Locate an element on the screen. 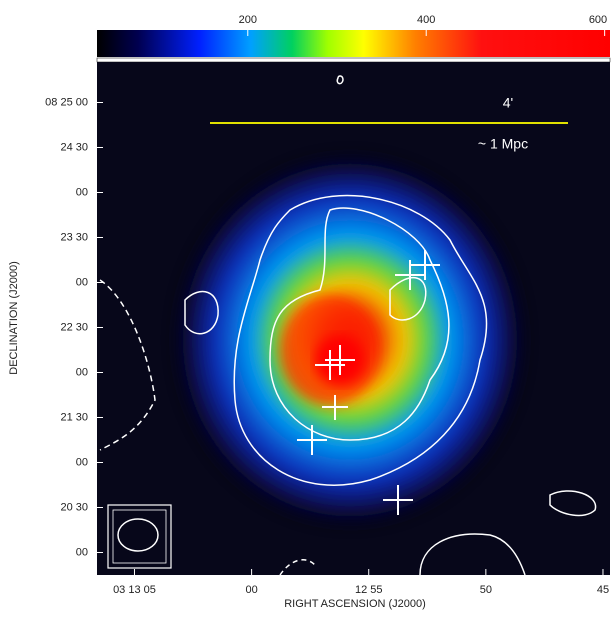 This screenshot has height=619, width=614. colorbar-edge is located at coordinates (353, 60).